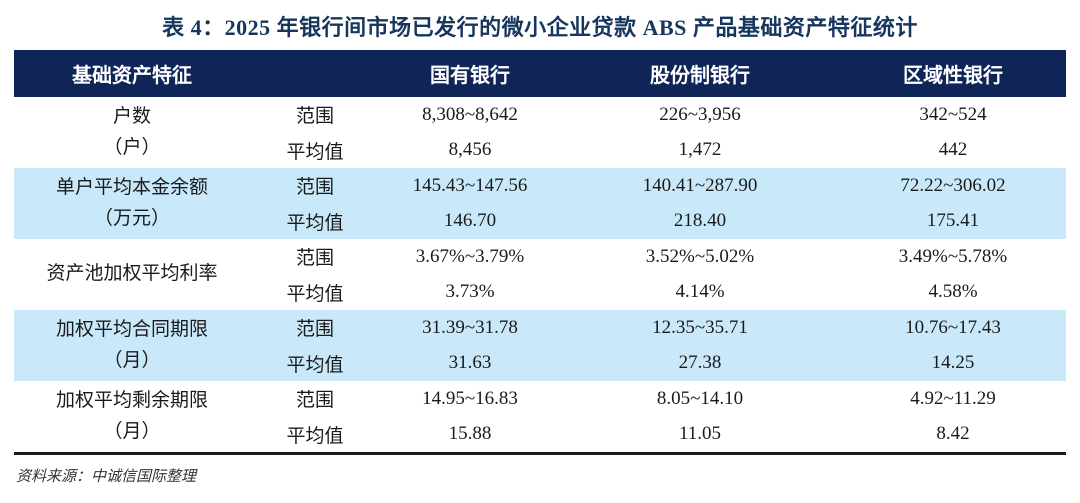 The image size is (1080, 503). I want to click on average-value-state-owned: 3.73%, so click(470, 292).